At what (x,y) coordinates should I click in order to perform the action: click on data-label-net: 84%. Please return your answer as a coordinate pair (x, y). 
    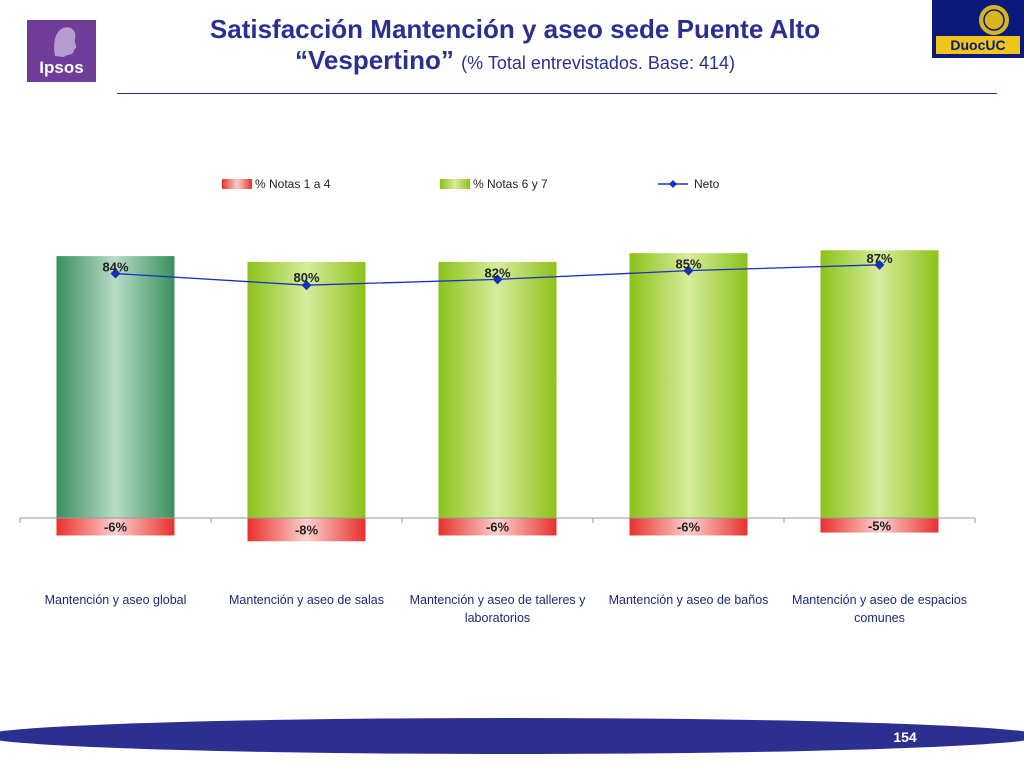
    Looking at the image, I should click on (115, 267).